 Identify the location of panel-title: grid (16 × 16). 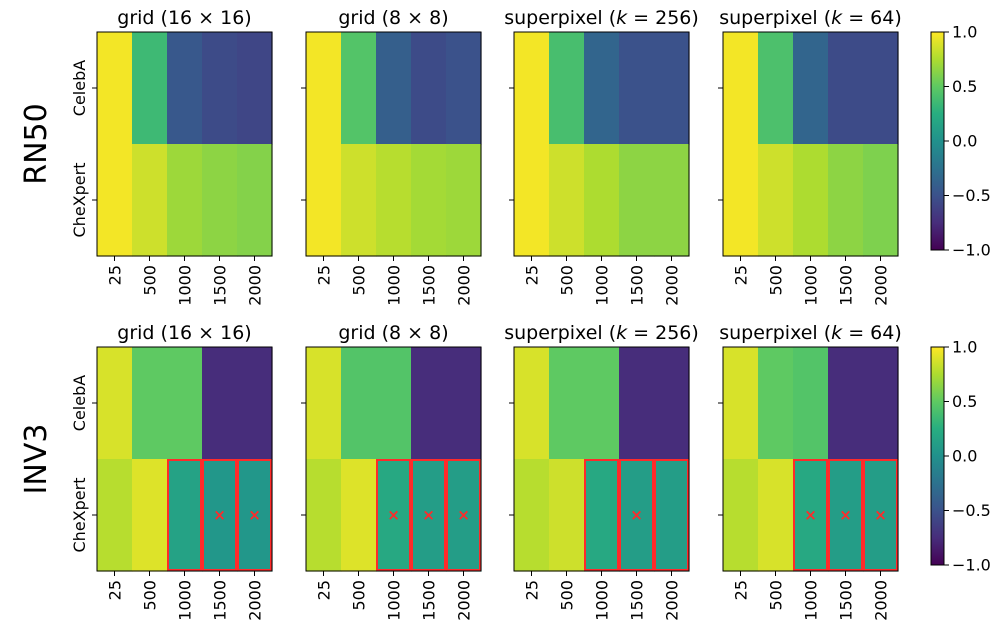
(184, 333).